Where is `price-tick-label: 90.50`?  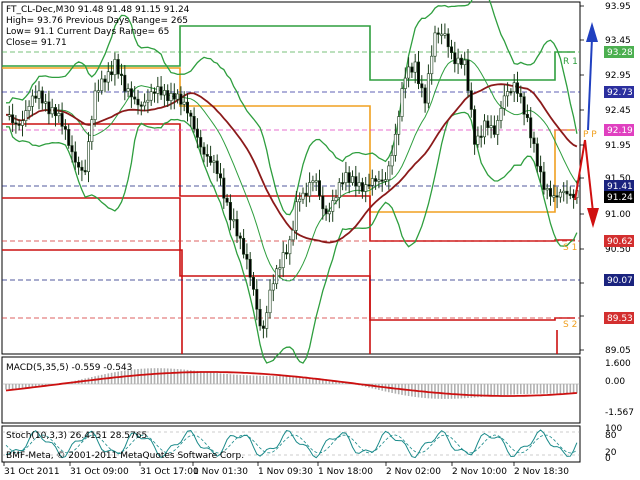
price-tick-label: 90.50 is located at coordinates (618, 250).